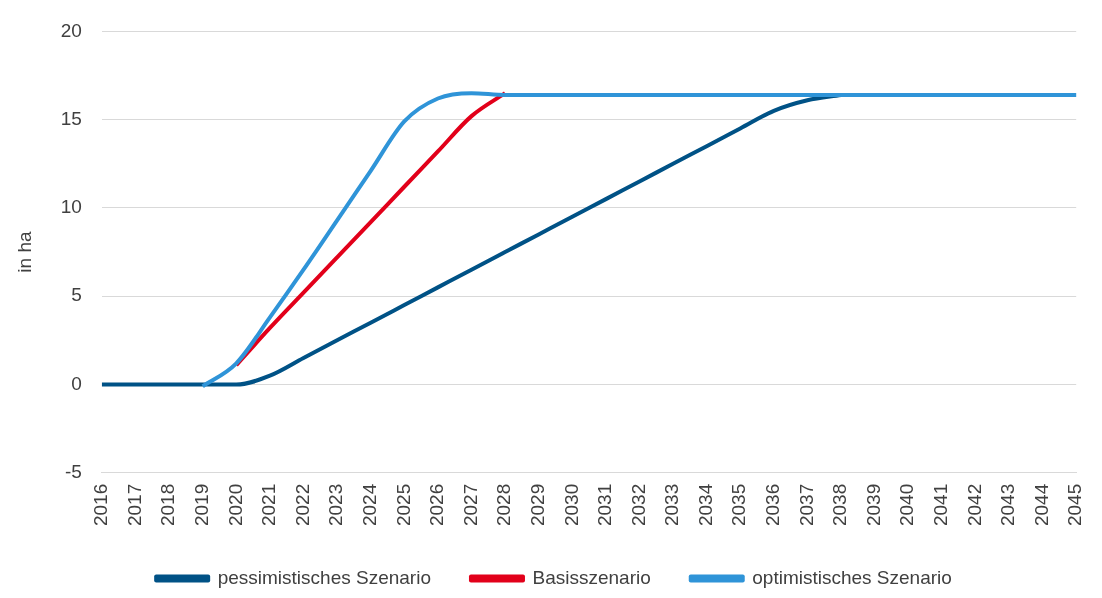  I want to click on x-tick-label: 2016, so click(101, 505).